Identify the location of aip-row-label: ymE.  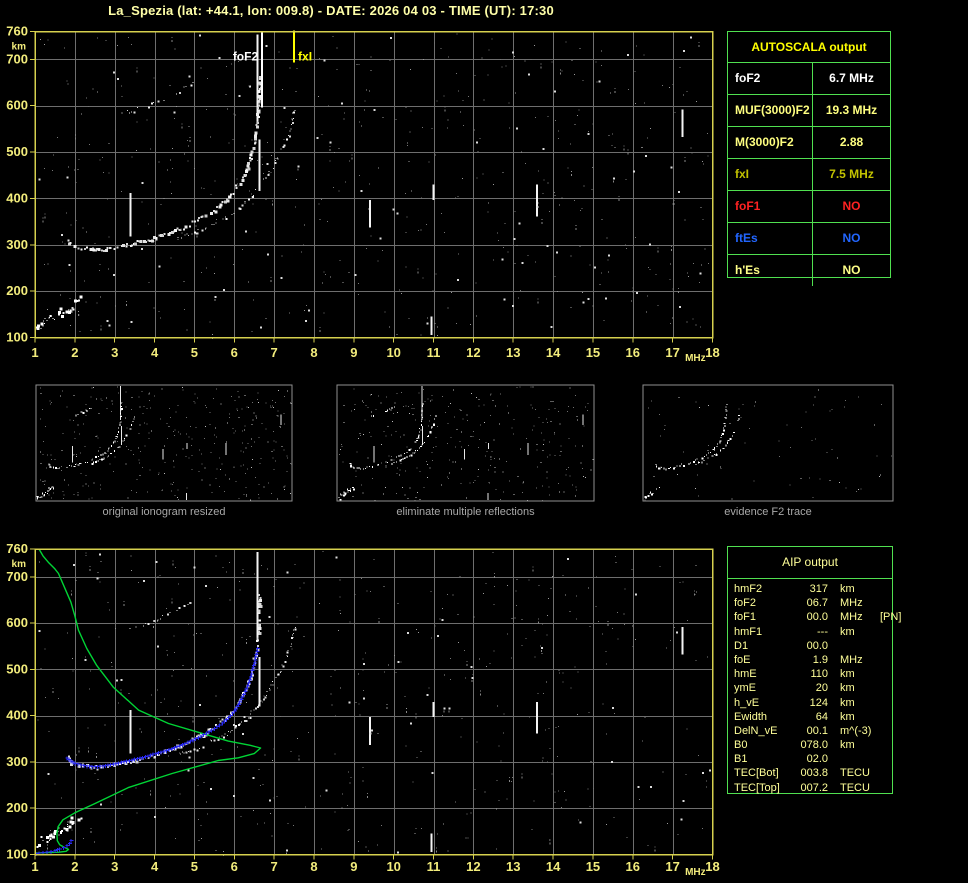
(745, 688).